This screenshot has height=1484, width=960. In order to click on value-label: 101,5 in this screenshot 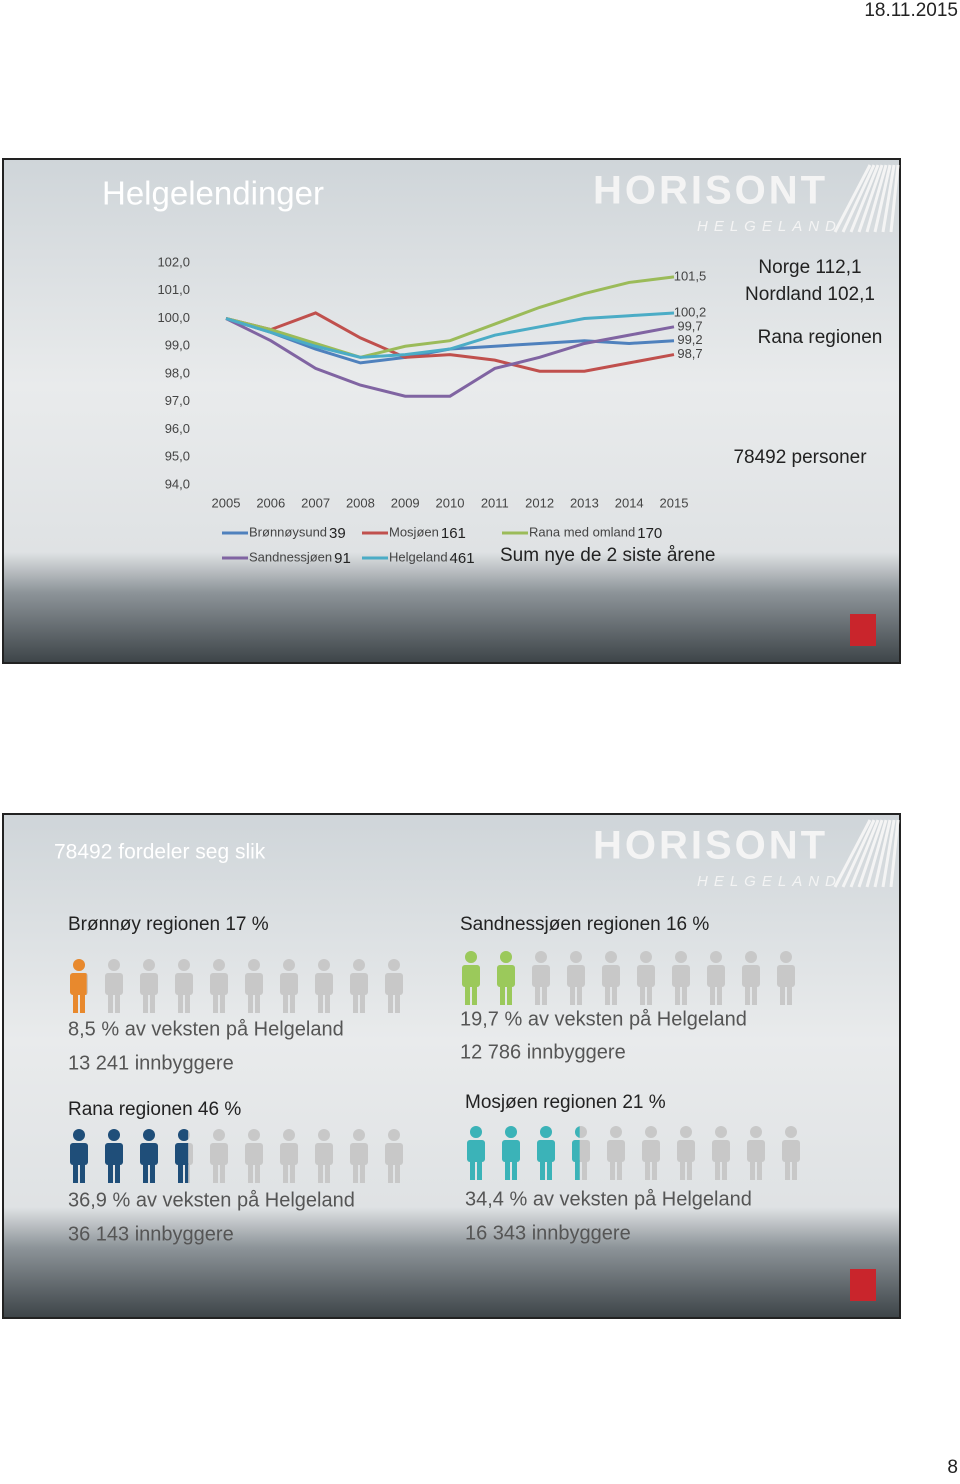, I will do `click(690, 275)`.